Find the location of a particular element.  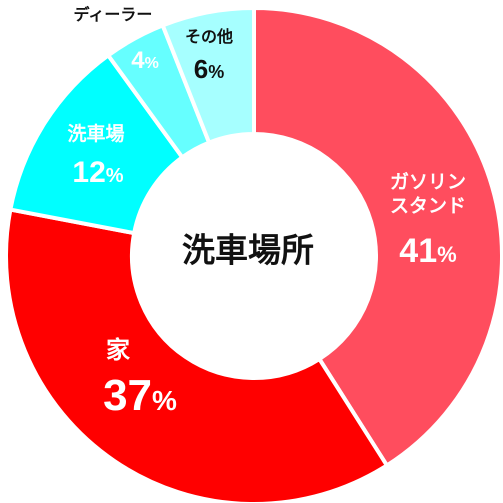

slice-value-1: 37% is located at coordinates (140, 395).